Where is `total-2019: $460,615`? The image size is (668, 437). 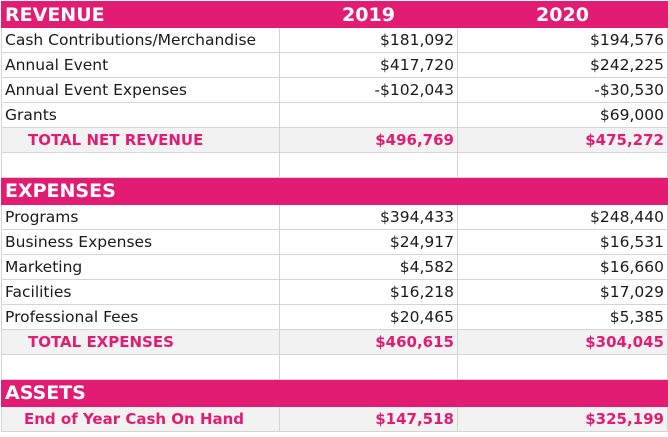 total-2019: $460,615 is located at coordinates (368, 342).